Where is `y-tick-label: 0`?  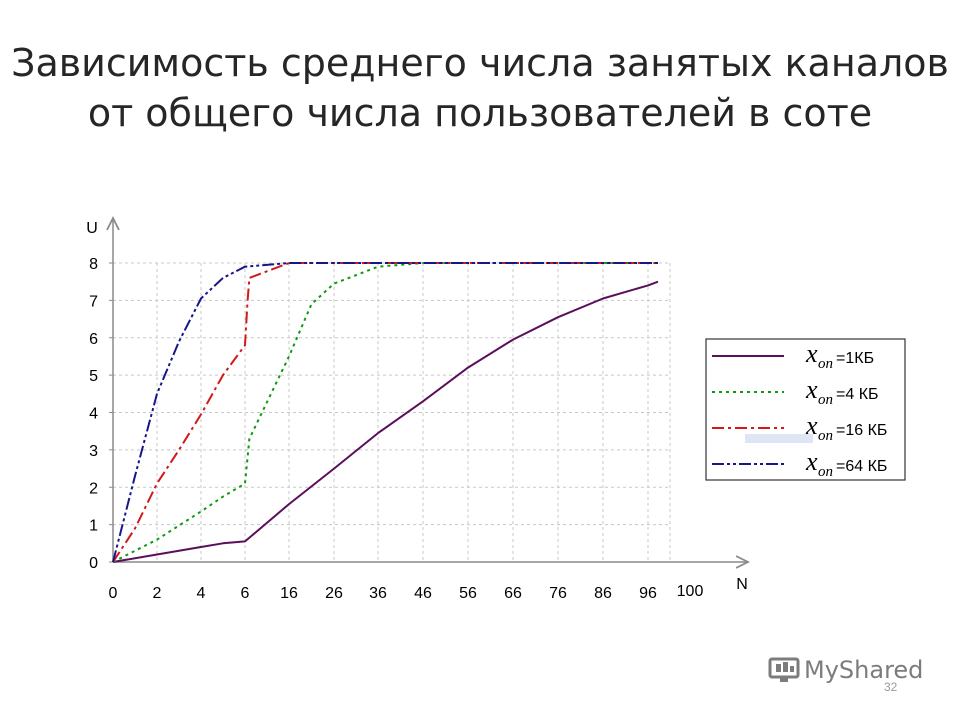
y-tick-label: 0 is located at coordinates (93, 563).